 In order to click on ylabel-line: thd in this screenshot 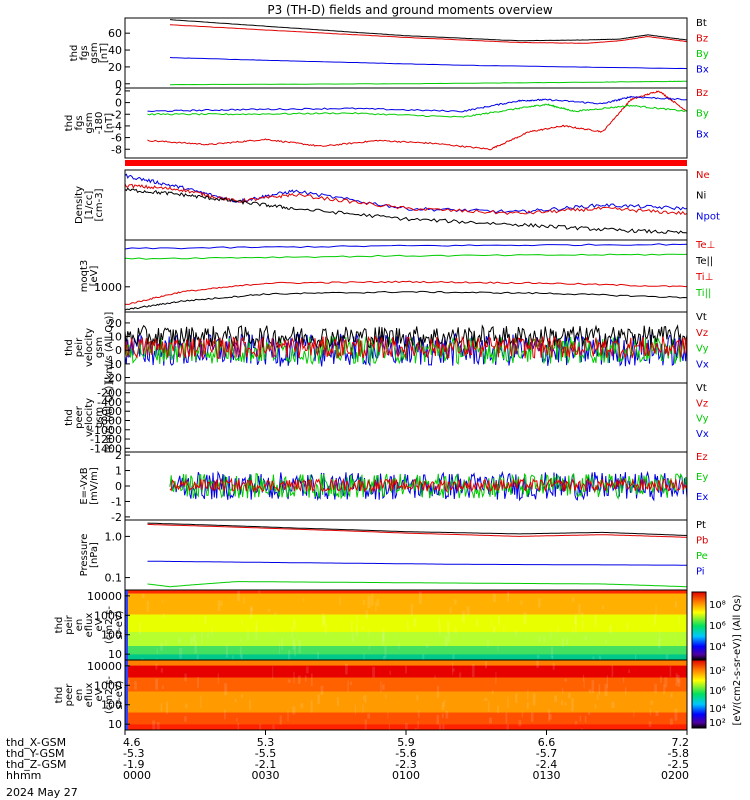, I will do `click(69, 417)`.